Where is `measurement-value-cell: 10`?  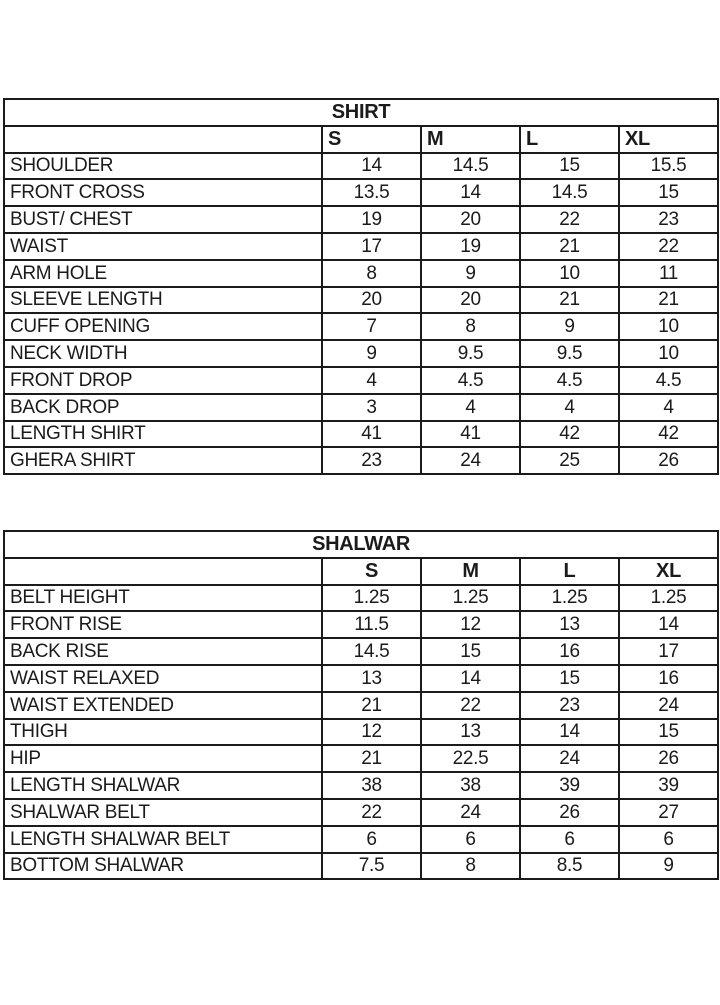
measurement-value-cell: 10 is located at coordinates (569, 273).